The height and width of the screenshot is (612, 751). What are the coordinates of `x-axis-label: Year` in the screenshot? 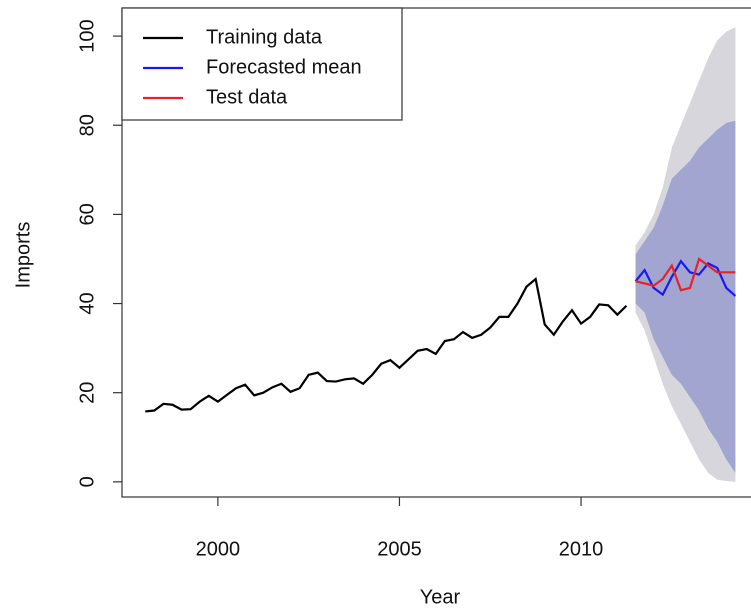 It's located at (440, 597).